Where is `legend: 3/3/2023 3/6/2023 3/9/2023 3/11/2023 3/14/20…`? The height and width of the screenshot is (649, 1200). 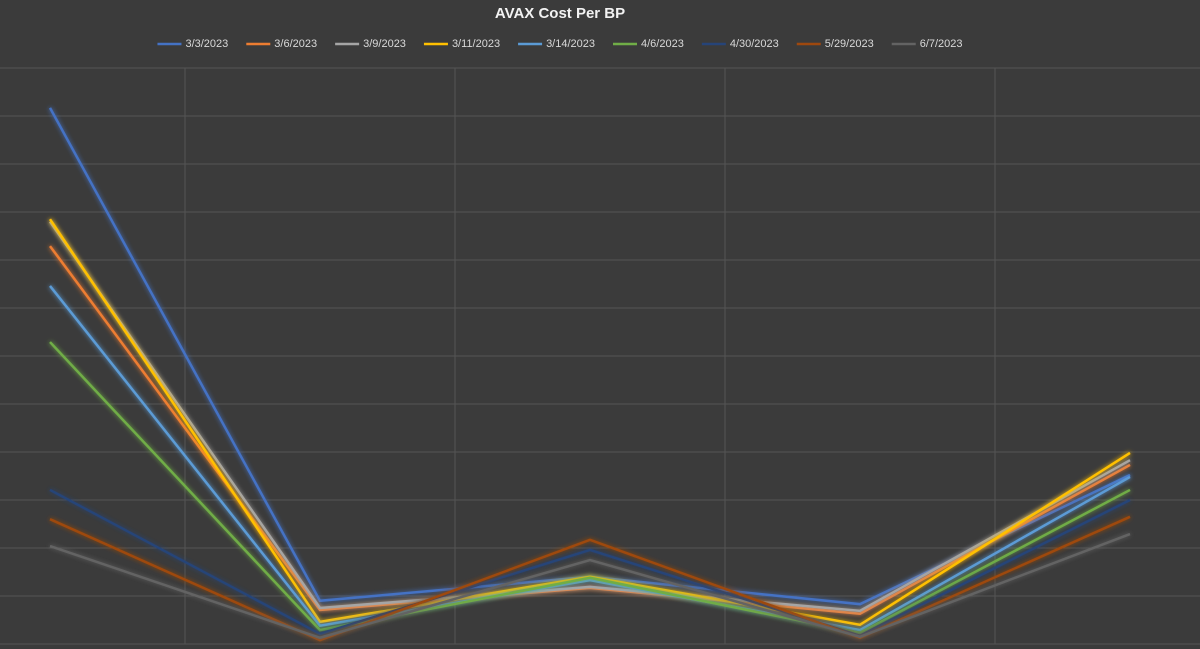 legend: 3/3/2023 3/6/2023 3/9/2023 3/11/2023 3/14/20… is located at coordinates (560, 44).